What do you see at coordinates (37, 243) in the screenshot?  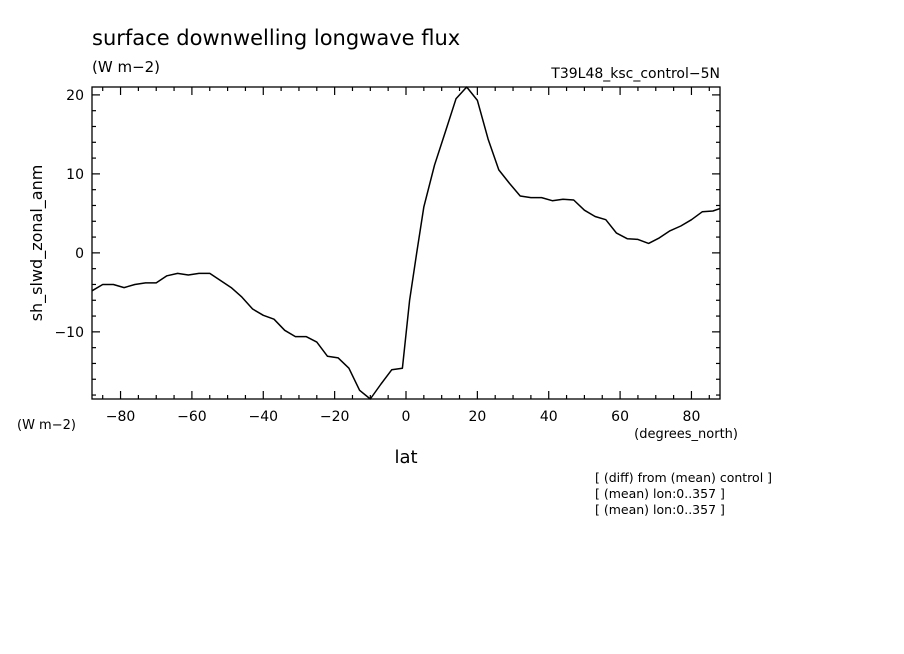 I see `y-axis-label: sh_slwd_zonal_anm` at bounding box center [37, 243].